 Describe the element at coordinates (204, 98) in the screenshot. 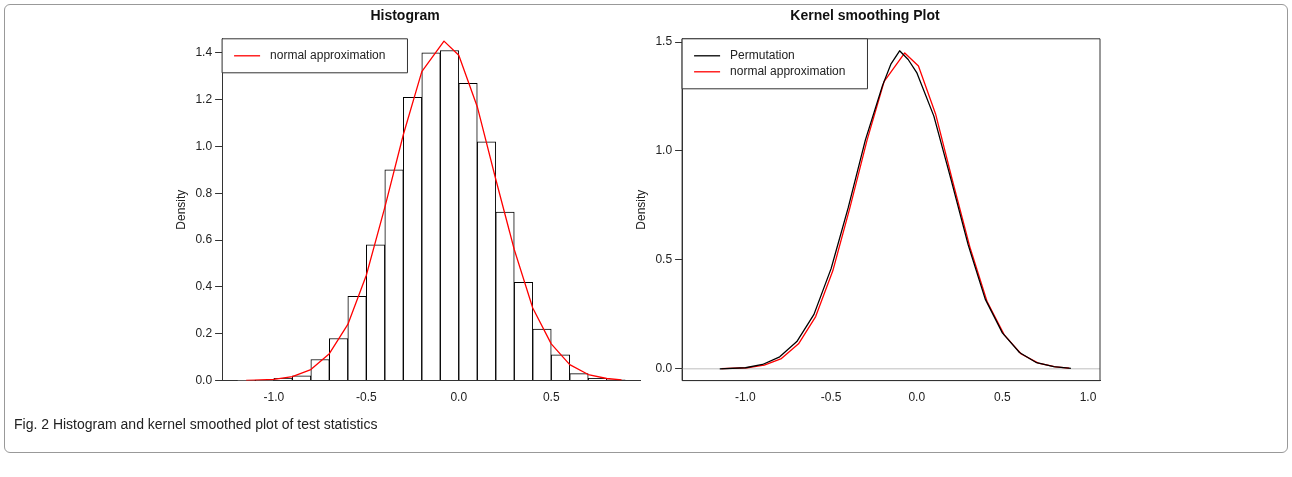

I see `y-tick-label: 1.2` at that location.